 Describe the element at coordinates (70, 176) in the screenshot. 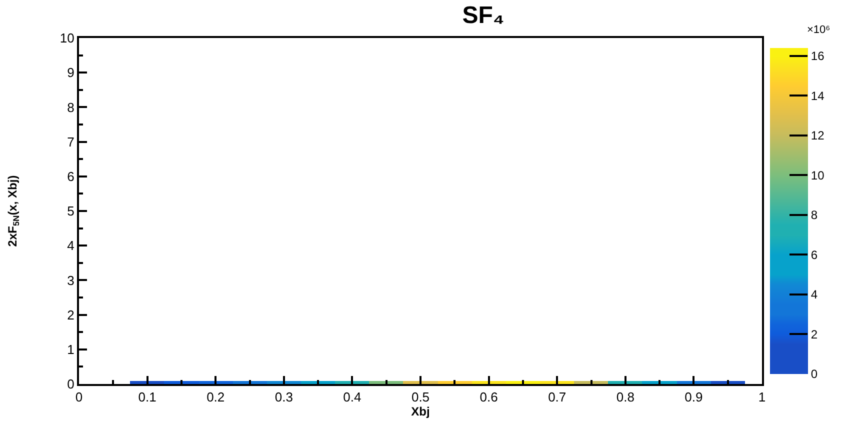

I see `y-tick-label: 6` at that location.